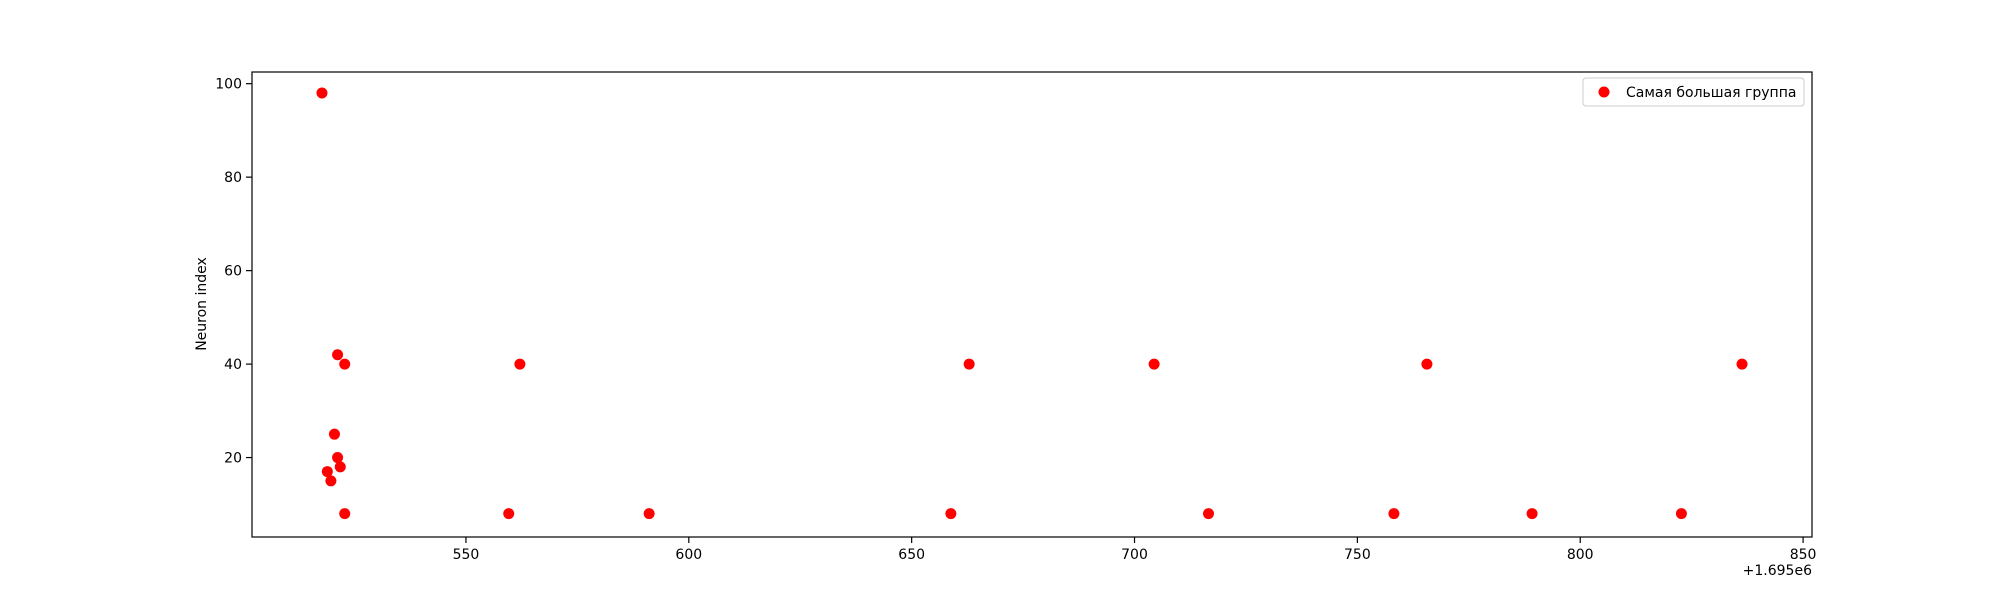 This screenshot has width=2000, height=600. Describe the element at coordinates (466, 555) in the screenshot. I see `x-tick-label: 550` at that location.